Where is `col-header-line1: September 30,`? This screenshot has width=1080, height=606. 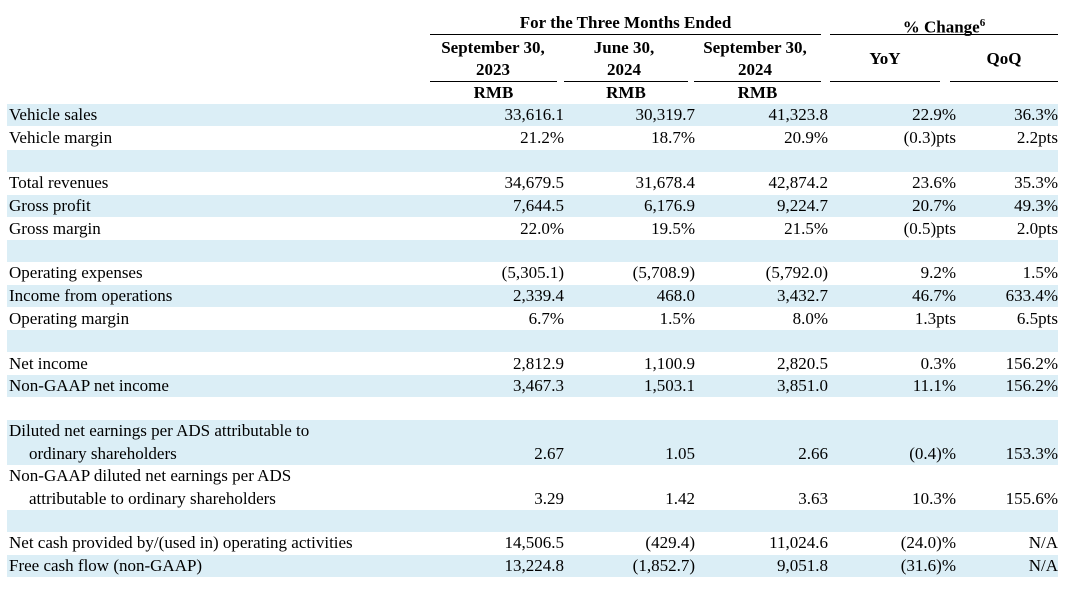
col-header-line1: September 30, is located at coordinates (755, 47).